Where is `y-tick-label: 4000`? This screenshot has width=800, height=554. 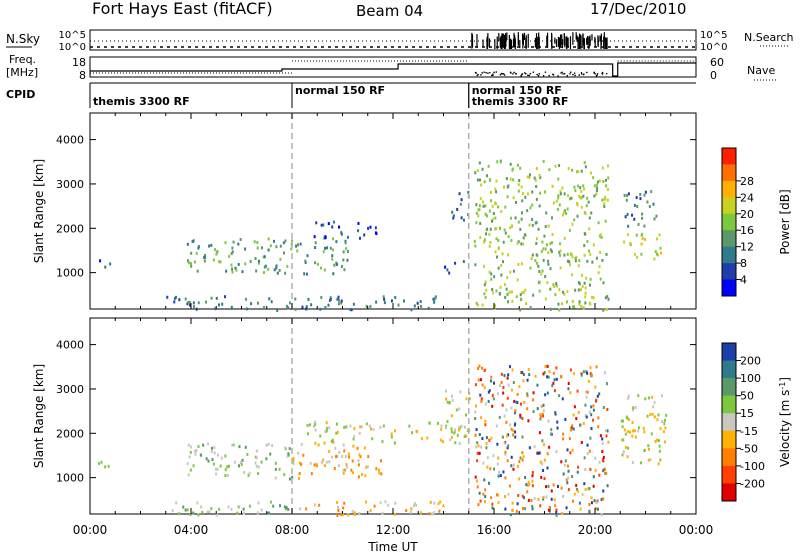
y-tick-label: 4000 is located at coordinates (70, 345).